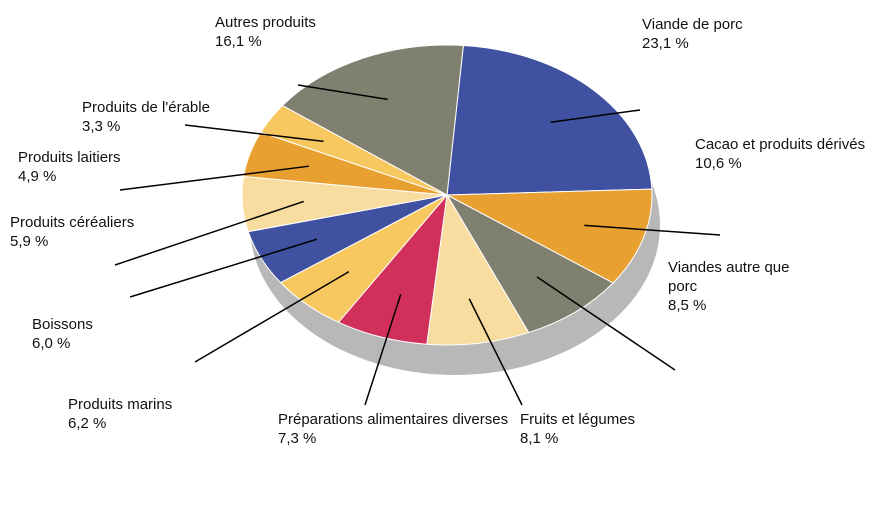 This screenshot has height=511, width=880. I want to click on slice-label: Produits céréaliers 5,9 %, so click(120, 232).